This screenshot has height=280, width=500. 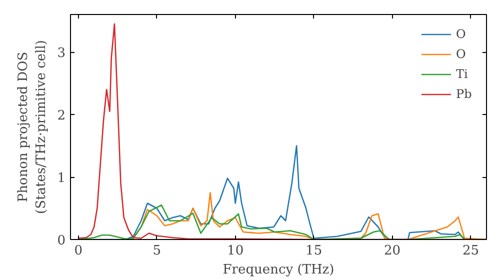 I want to click on y-tick-label: 3, so click(x=61, y=53).